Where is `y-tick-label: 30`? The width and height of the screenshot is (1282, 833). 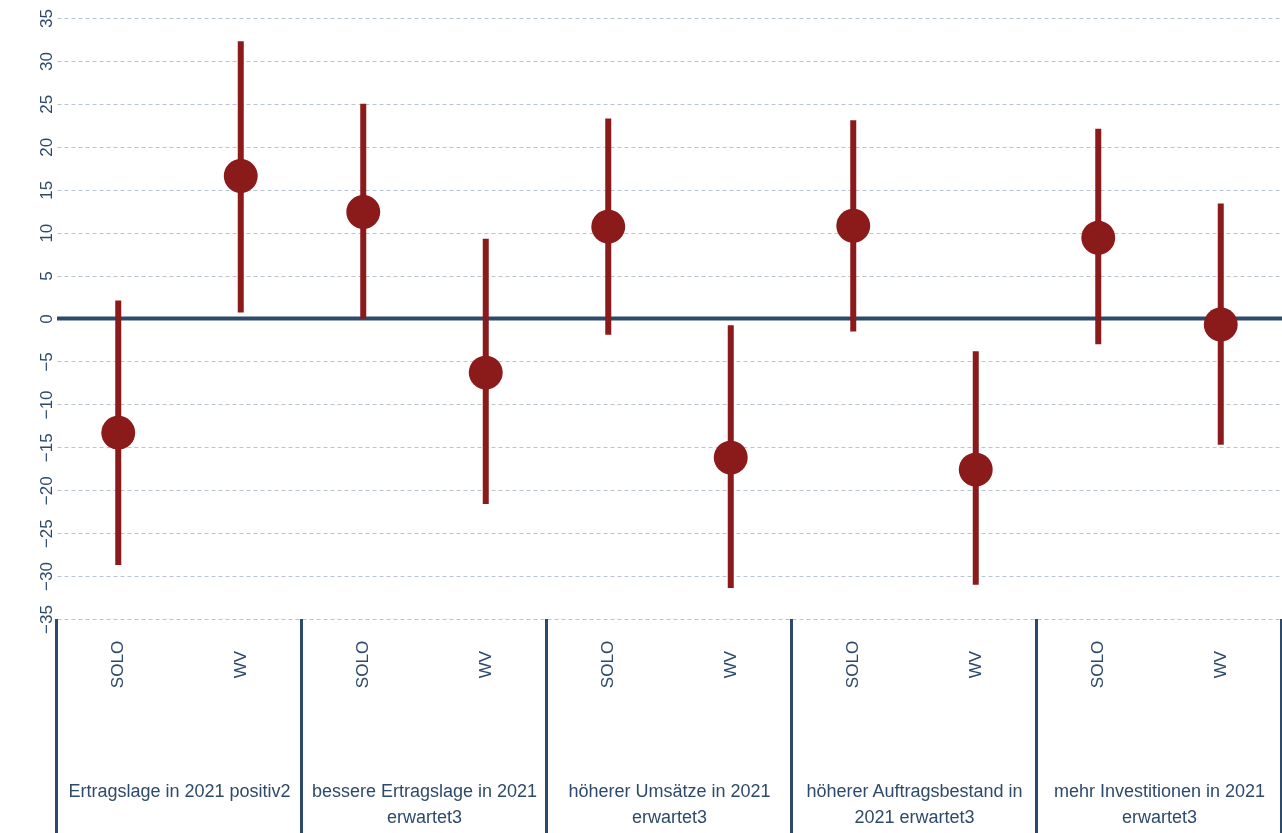 y-tick-label: 30 is located at coordinates (46, 61).